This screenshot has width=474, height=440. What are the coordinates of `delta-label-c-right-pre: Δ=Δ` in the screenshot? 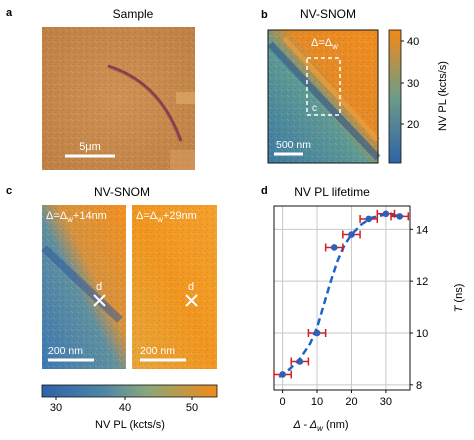 It's located at (147, 216).